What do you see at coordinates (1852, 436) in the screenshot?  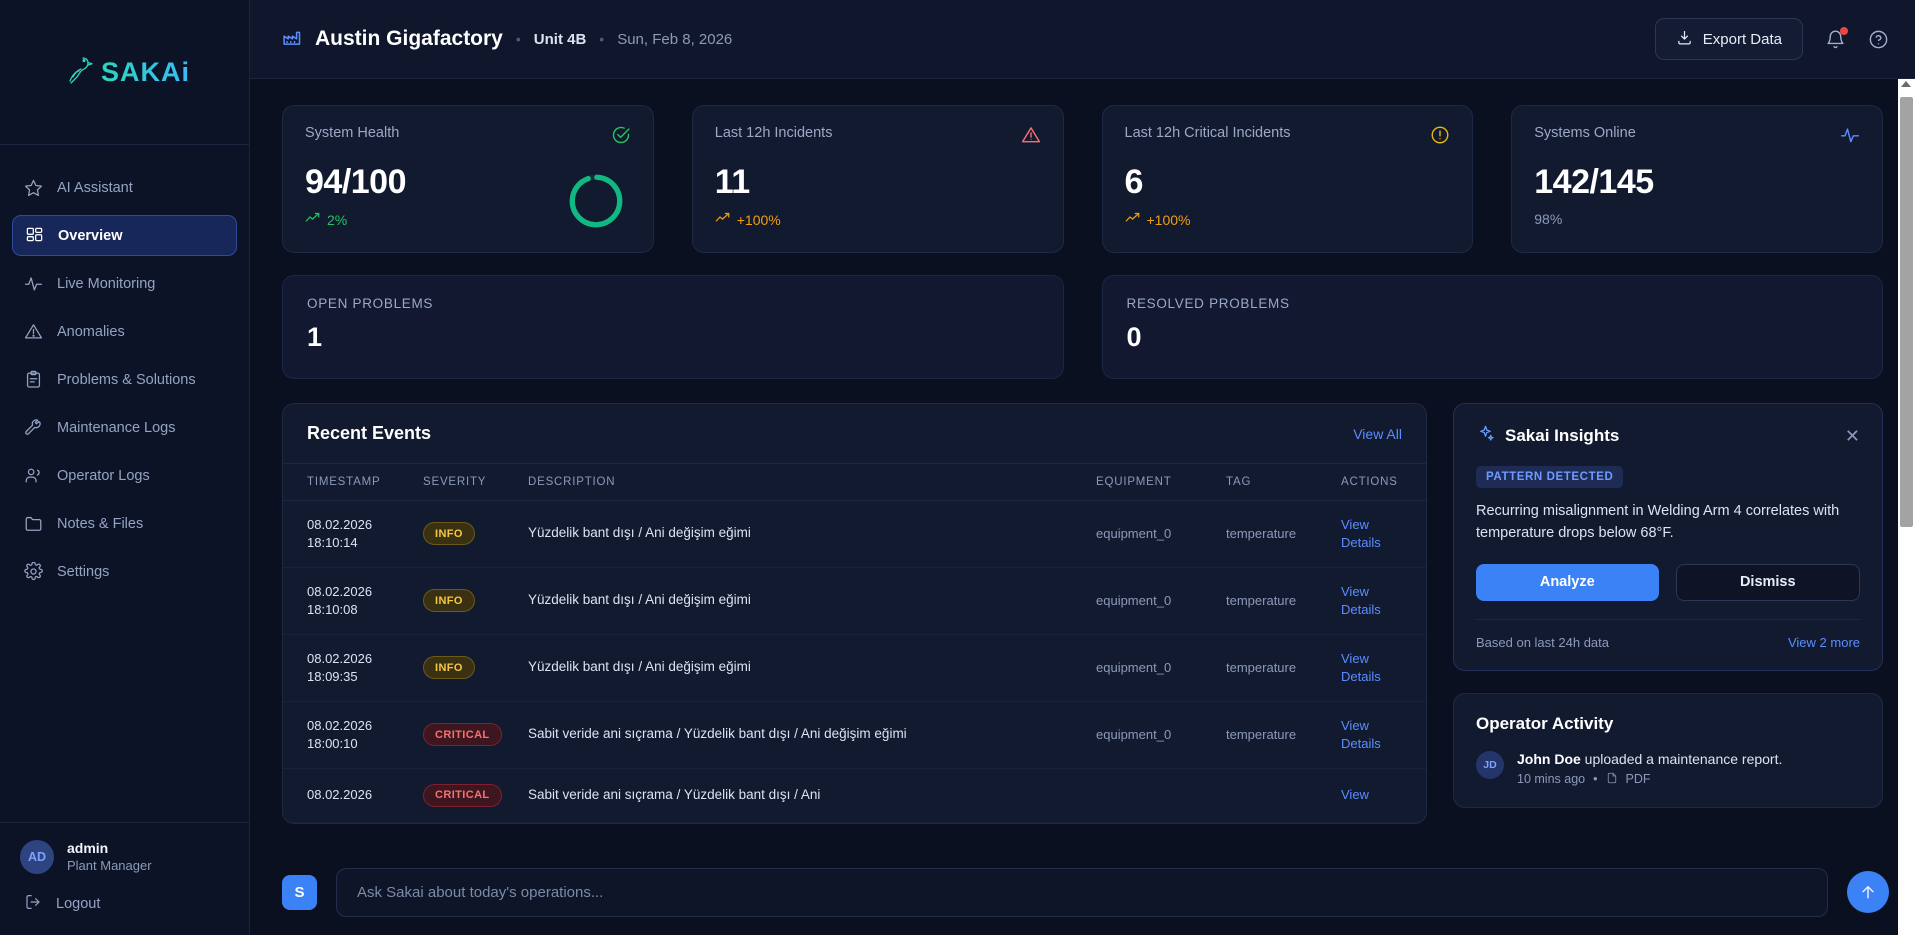 I see `close-icon: ✕` at bounding box center [1852, 436].